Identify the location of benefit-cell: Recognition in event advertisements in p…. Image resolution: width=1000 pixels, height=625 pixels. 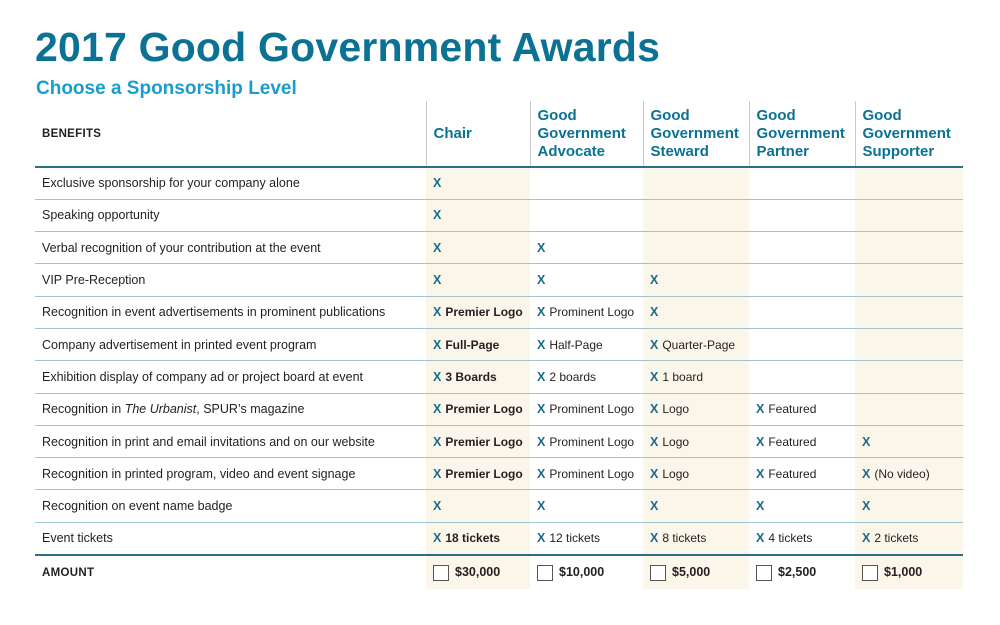
(230, 312).